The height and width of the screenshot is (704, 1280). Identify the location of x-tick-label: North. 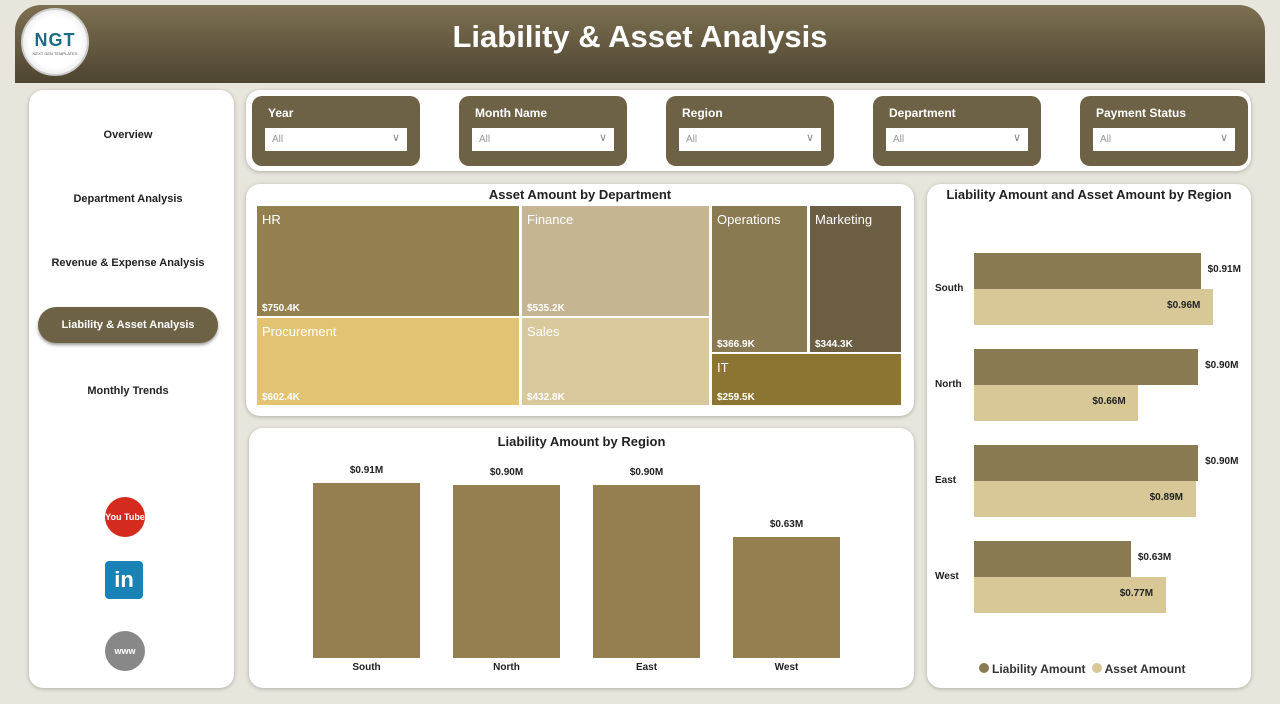
(506, 667).